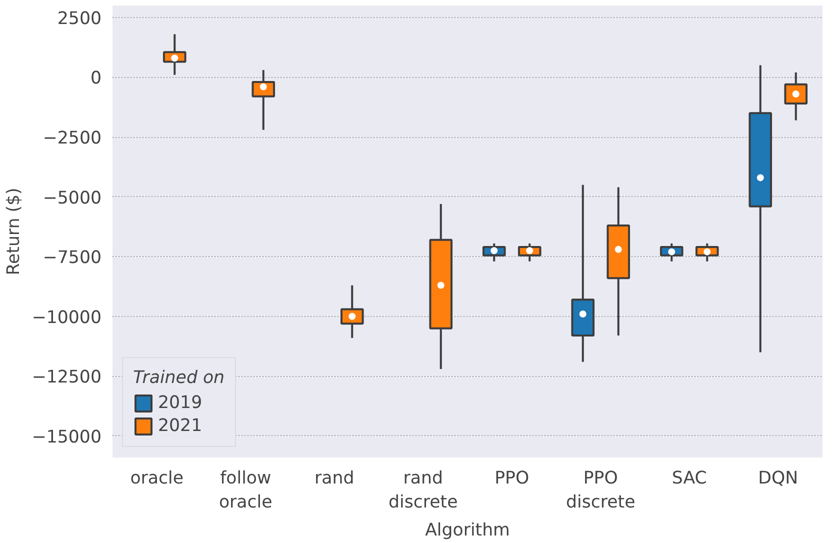  I want to click on x-tick-label: oracle, so click(157, 478).